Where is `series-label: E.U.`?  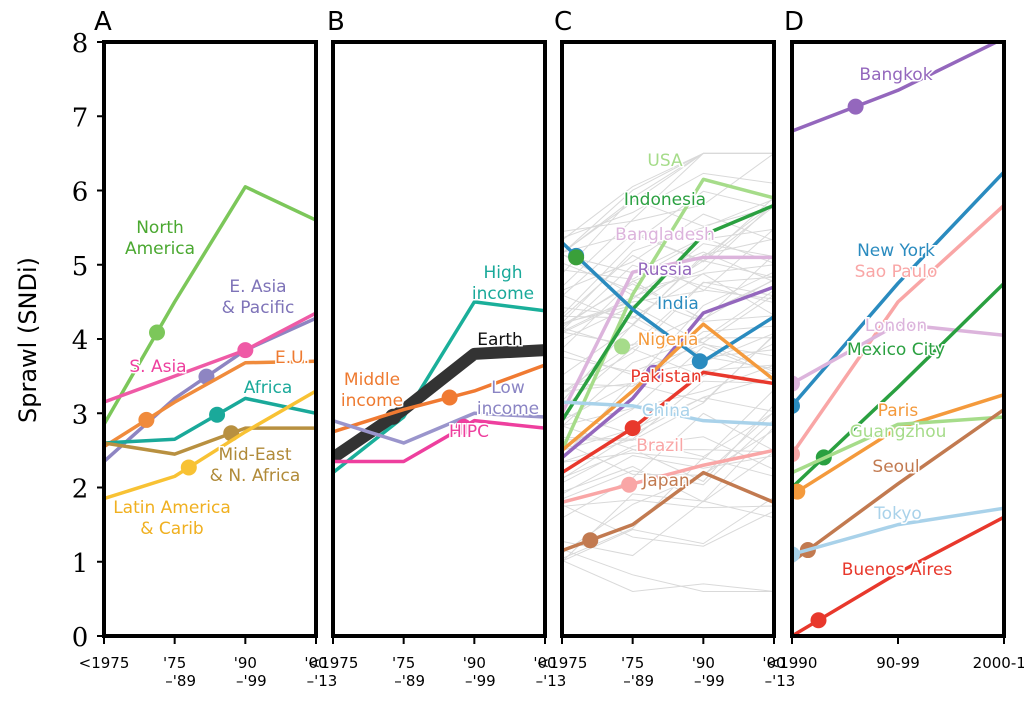
series-label: E.U. is located at coordinates (292, 358).